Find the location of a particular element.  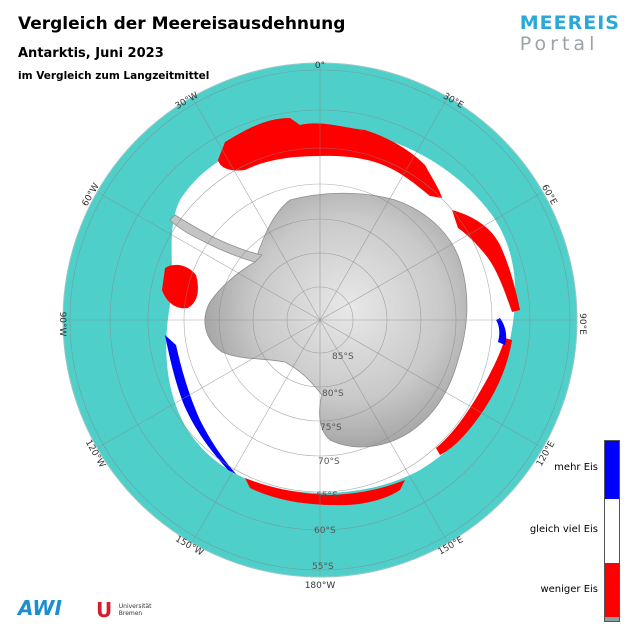

uni-bremen-line-2: Bremen is located at coordinates (130, 613).